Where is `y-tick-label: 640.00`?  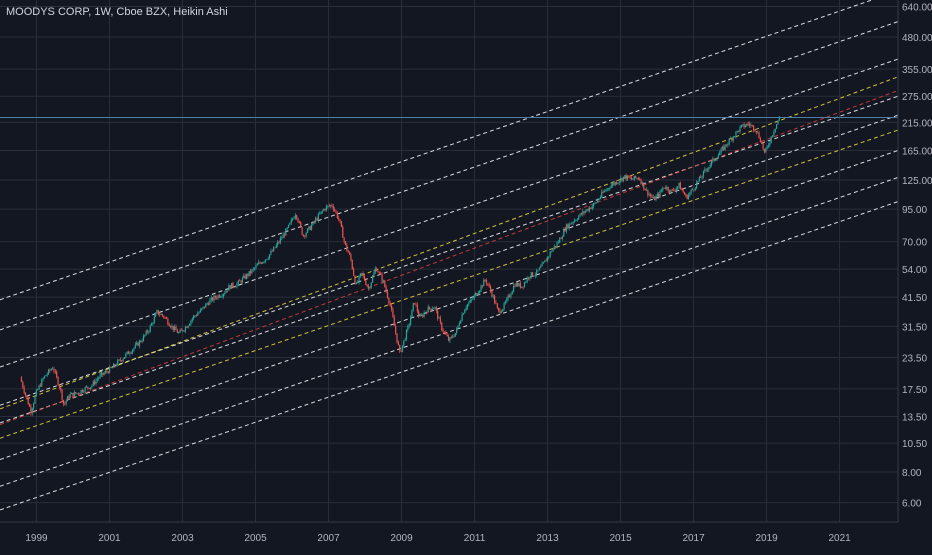 y-tick-label: 640.00 is located at coordinates (917, 7).